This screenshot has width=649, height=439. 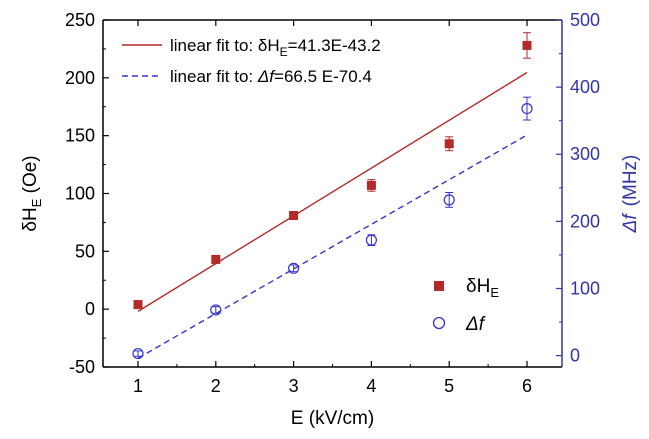 What do you see at coordinates (630, 181) in the screenshot?
I see `y-right-title-unit: (MHz)` at bounding box center [630, 181].